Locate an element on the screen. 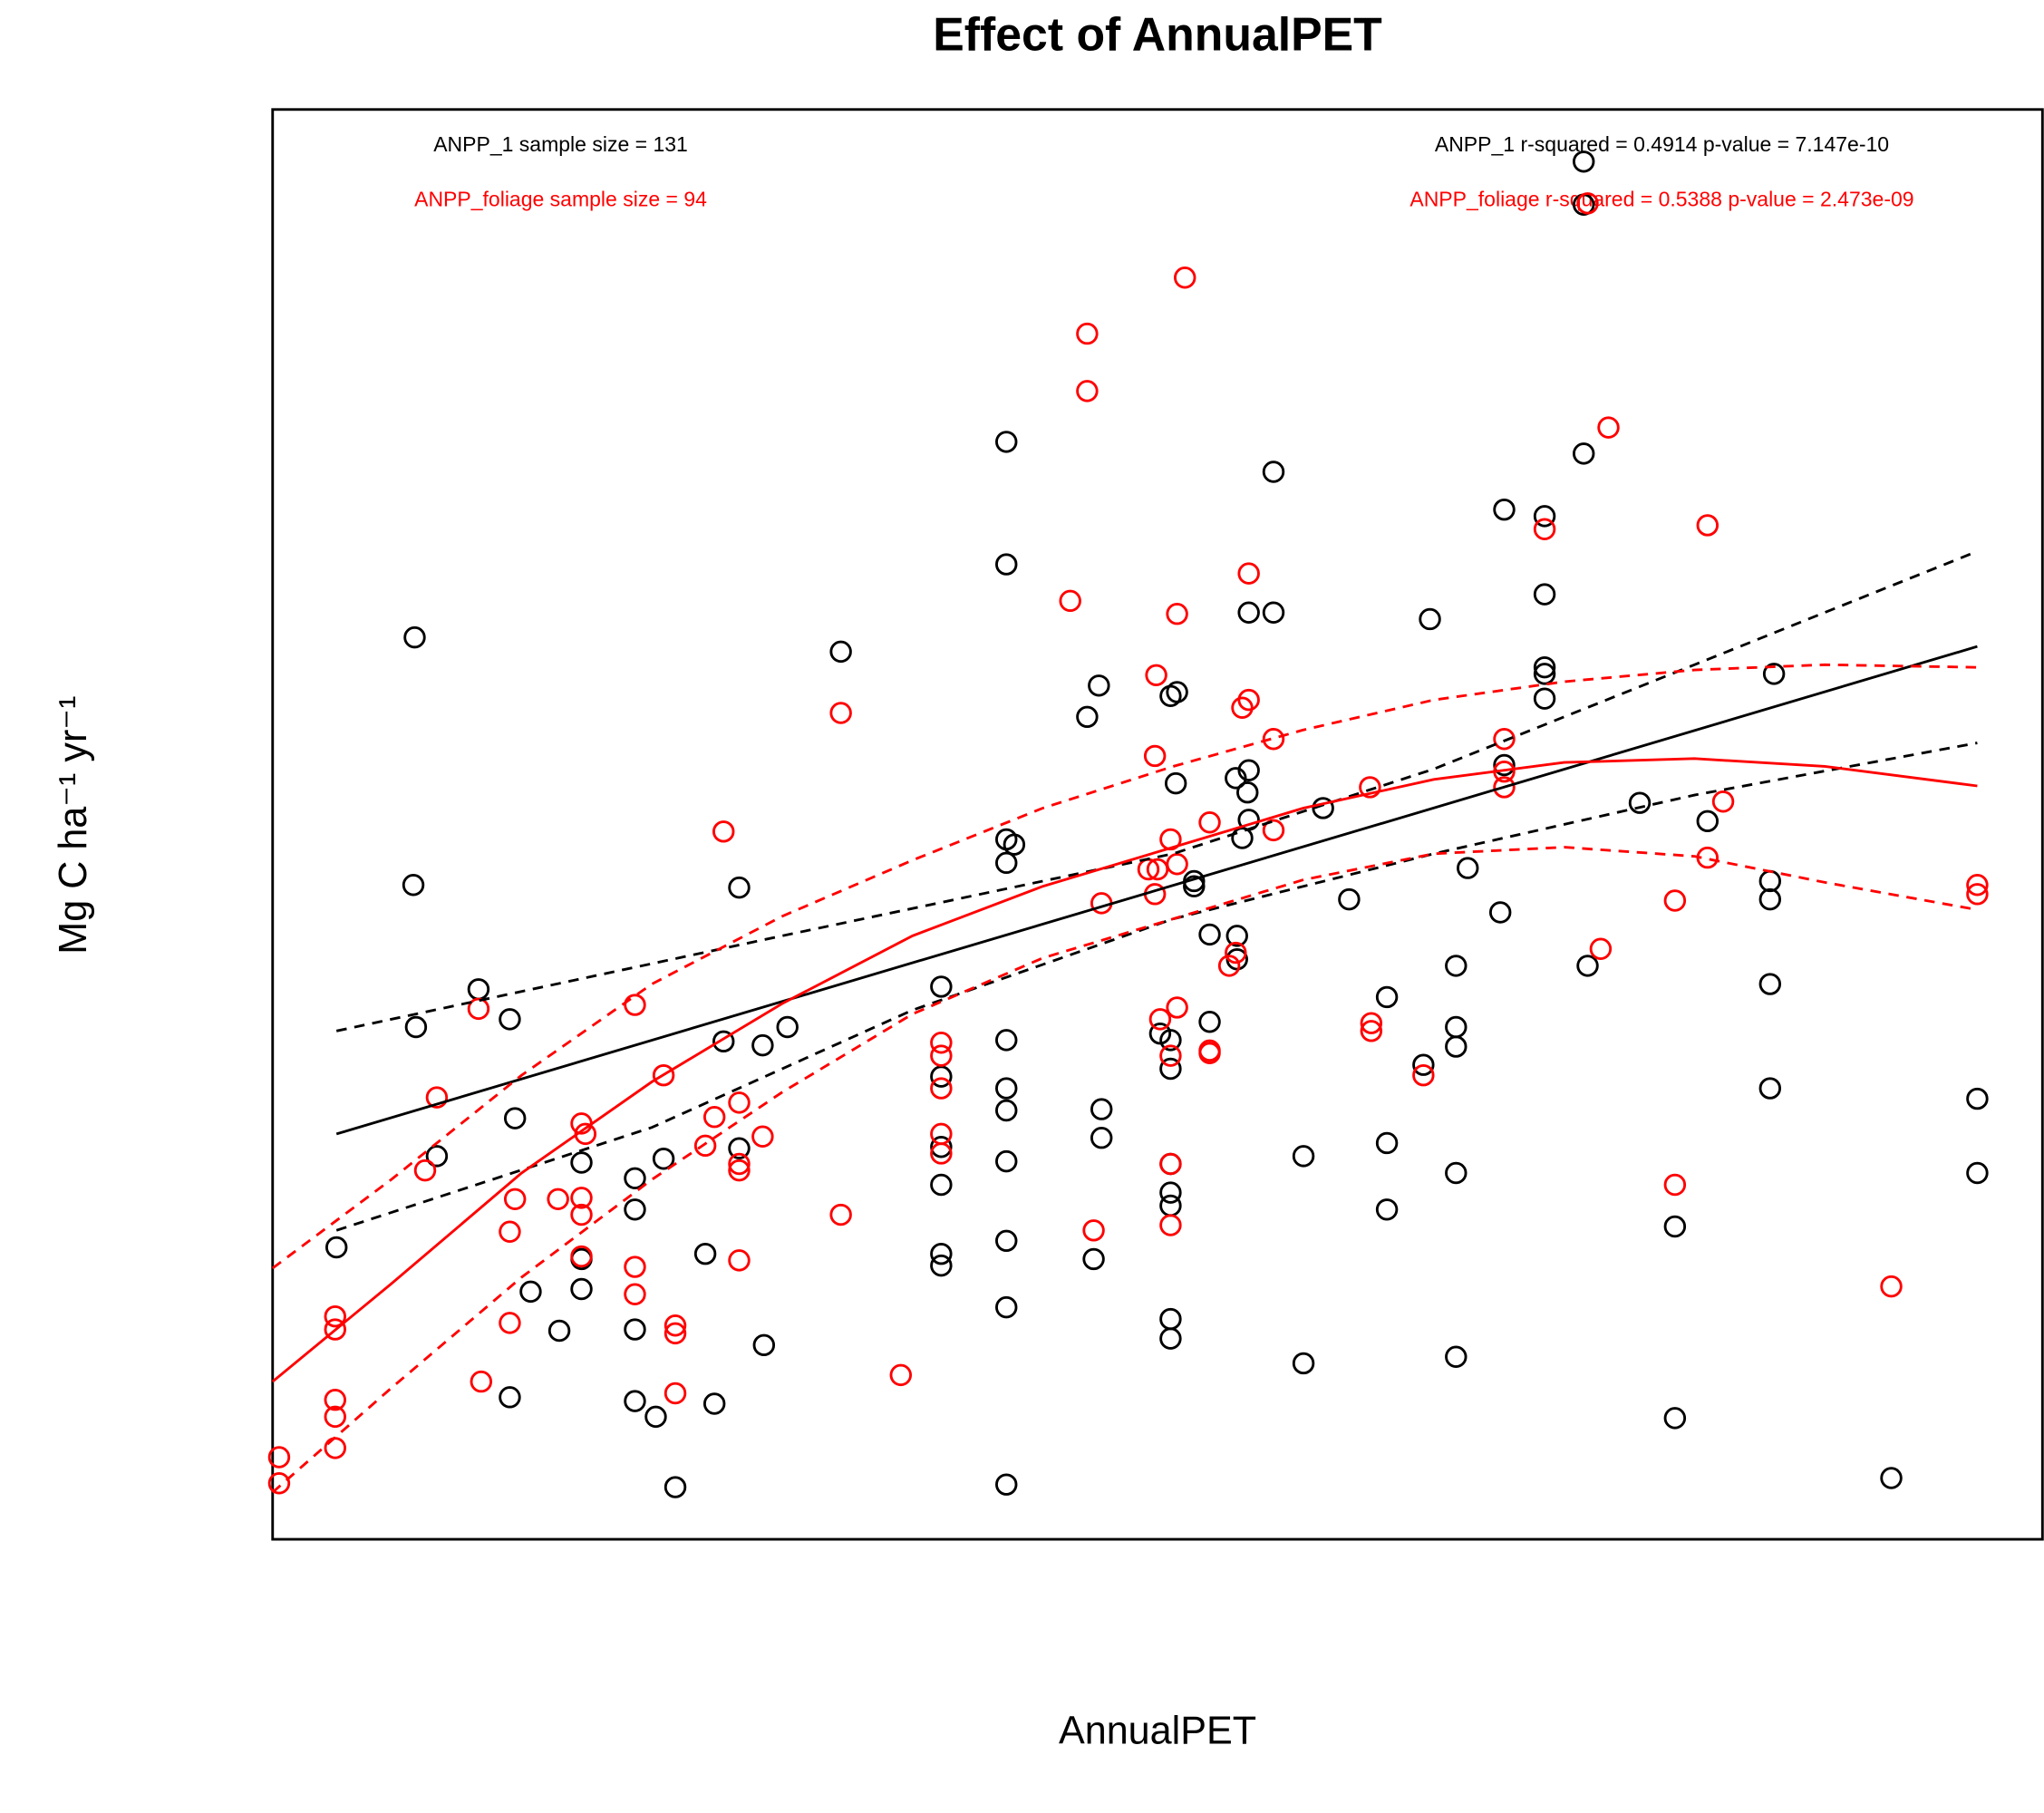  annotation: ANPP_foliage sample size = 94 is located at coordinates (560, 199).